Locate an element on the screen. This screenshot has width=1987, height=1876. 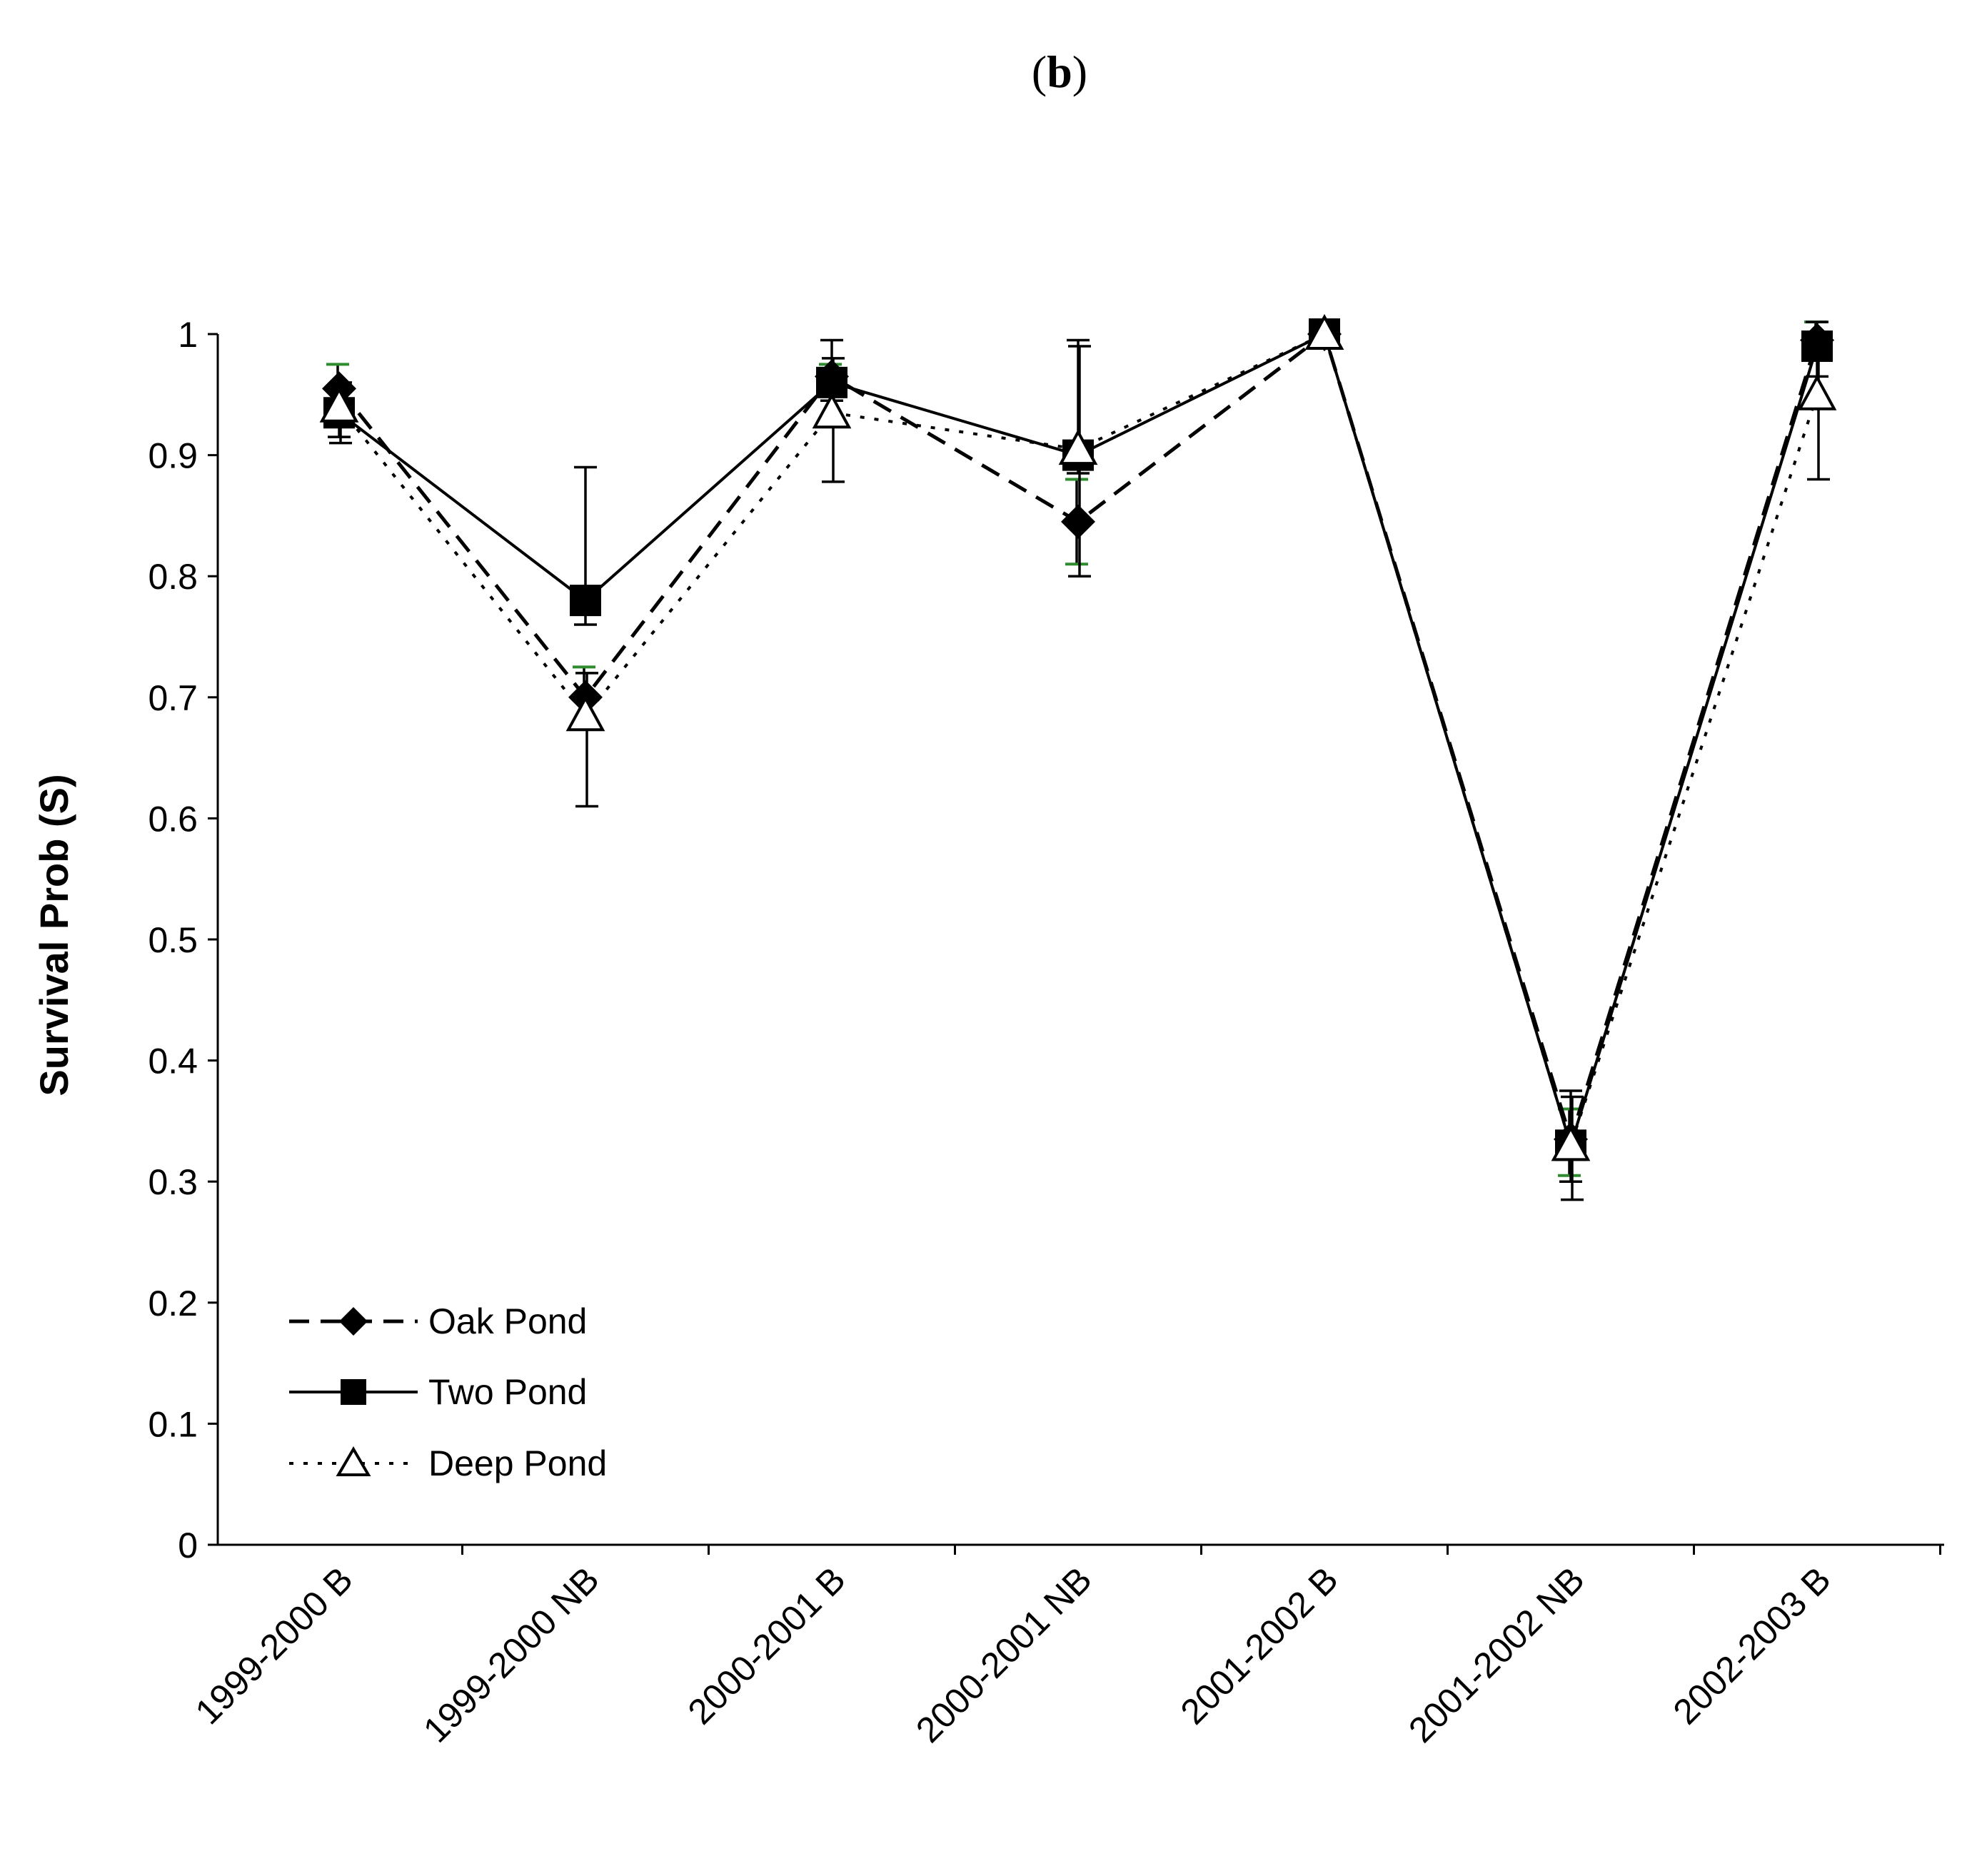
x-tick-label-1999-2000-b: 1999-2000 B is located at coordinates (274, 1646).